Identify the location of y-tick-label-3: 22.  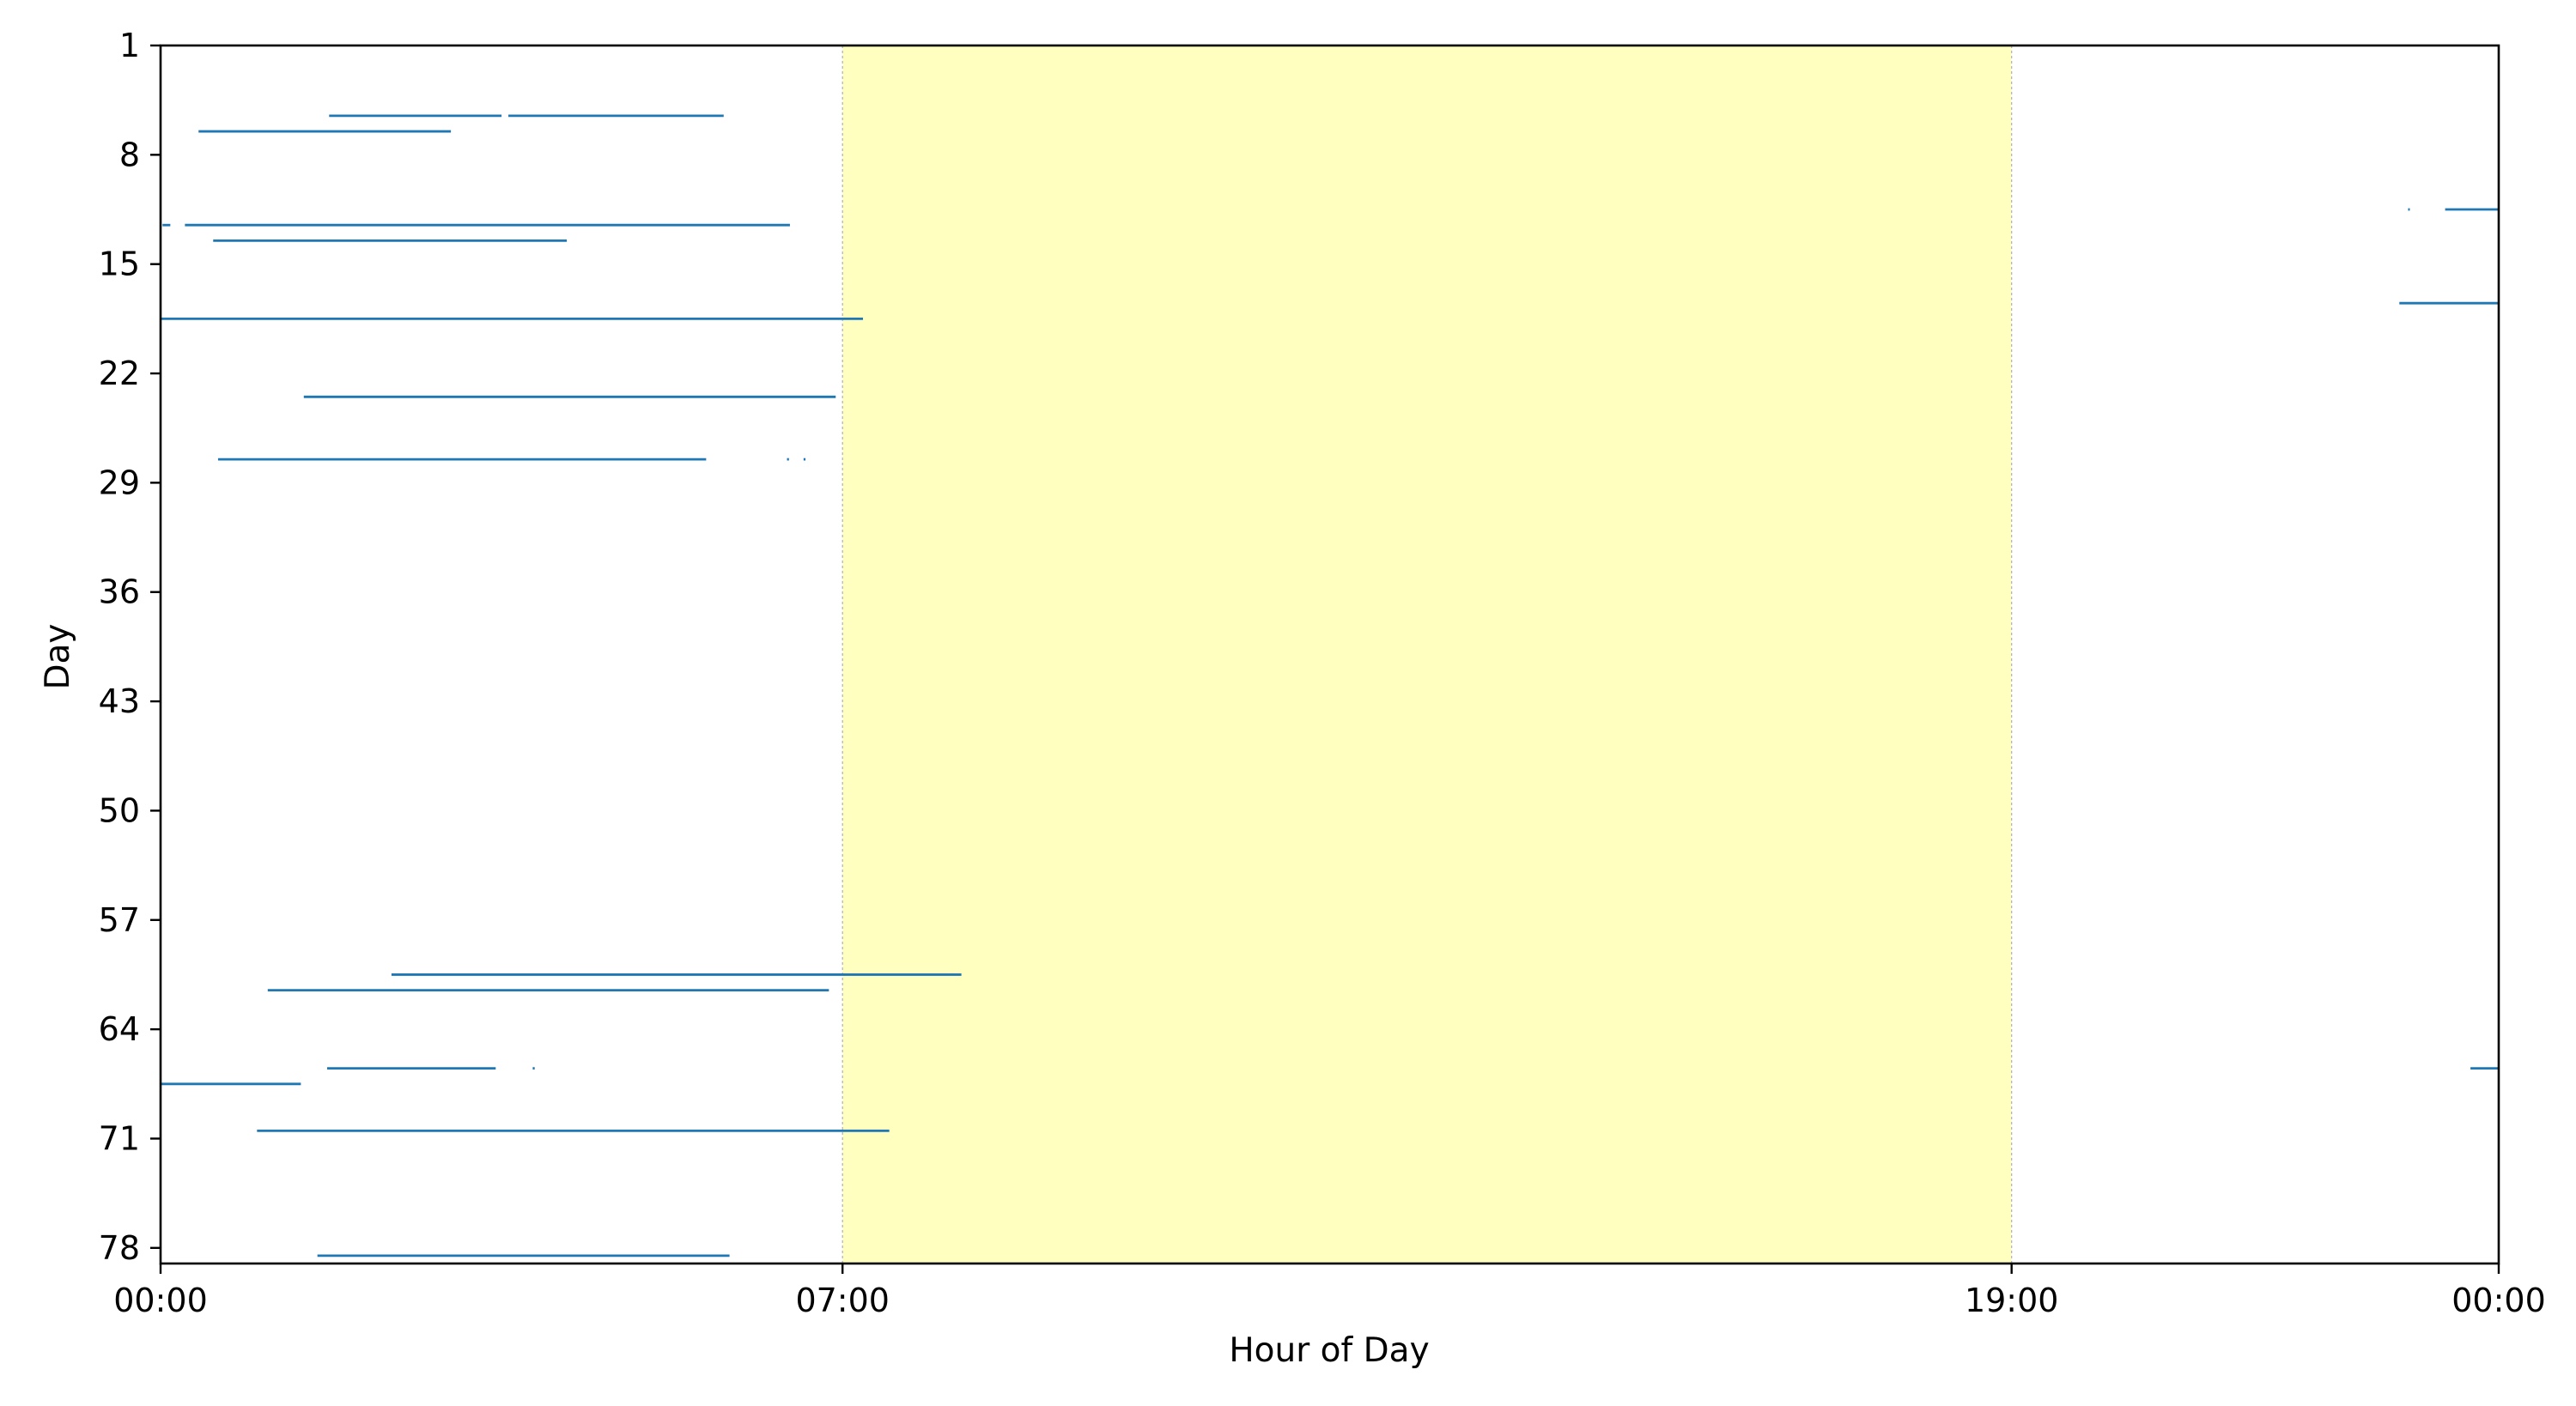
(119, 373).